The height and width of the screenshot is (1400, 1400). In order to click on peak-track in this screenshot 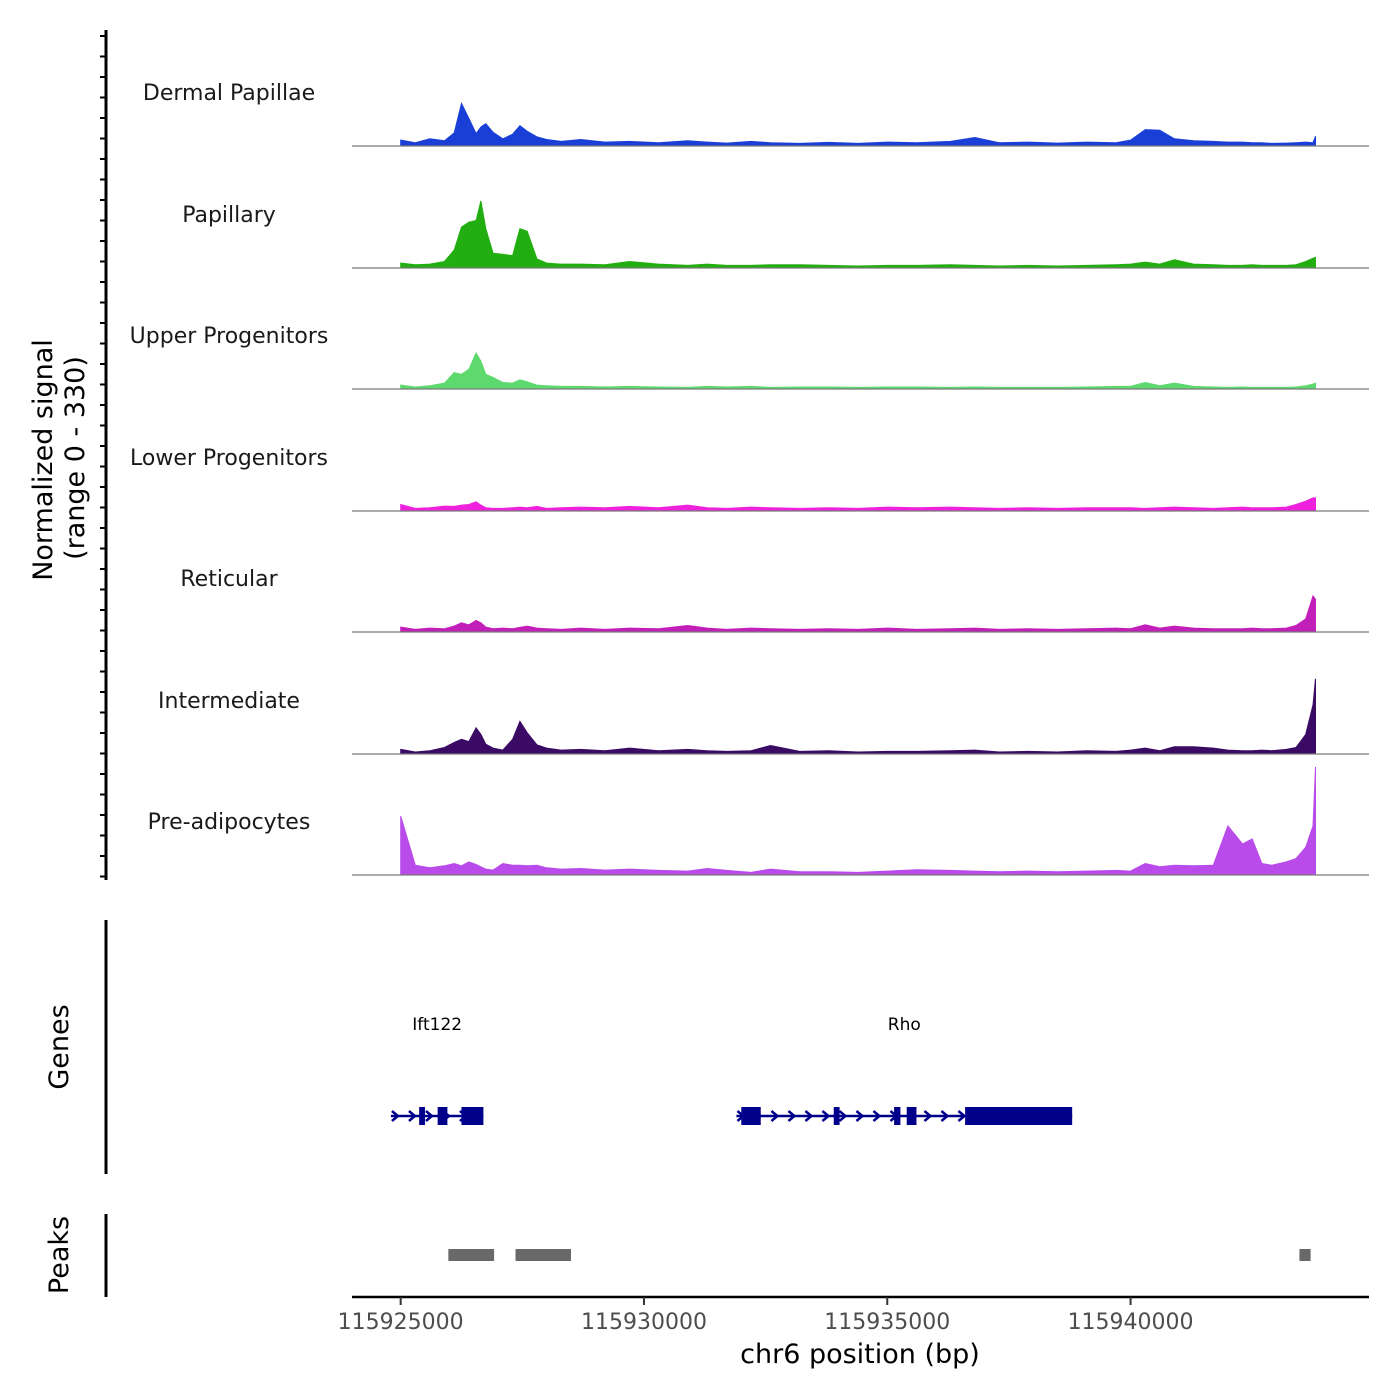, I will do `click(879, 1255)`.